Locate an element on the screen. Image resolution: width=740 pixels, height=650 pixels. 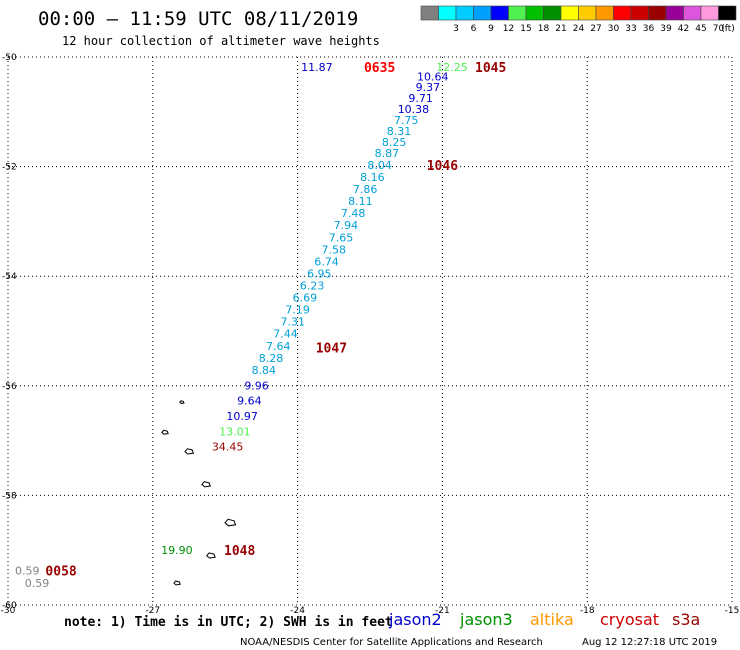
wave-height-value: 9.37 is located at coordinates (428, 87).